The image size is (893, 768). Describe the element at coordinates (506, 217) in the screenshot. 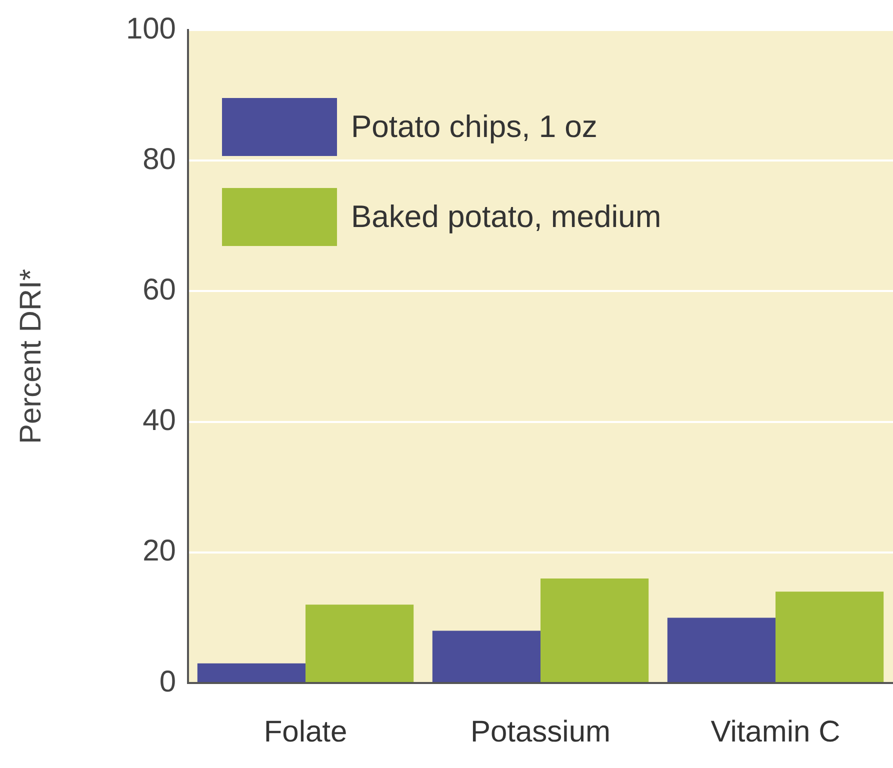

I see `legend-label: Baked potato, medium` at that location.